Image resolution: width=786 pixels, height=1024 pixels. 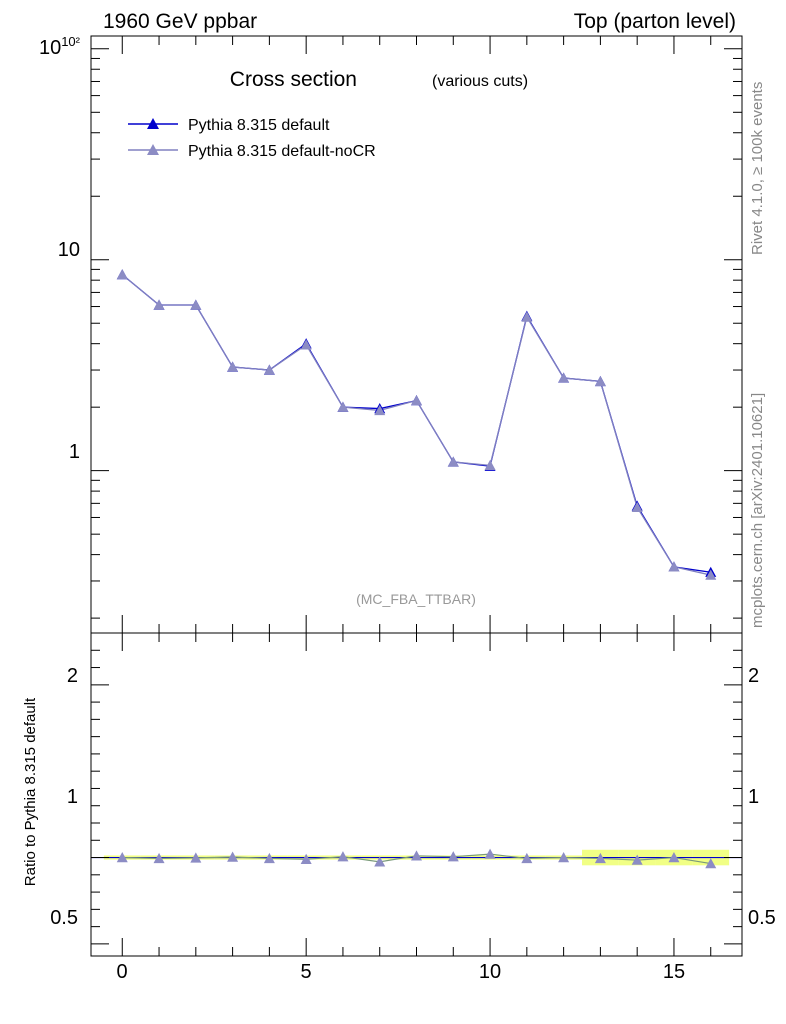 I want to click on y-tick-label-1: 1, so click(x=74, y=452).